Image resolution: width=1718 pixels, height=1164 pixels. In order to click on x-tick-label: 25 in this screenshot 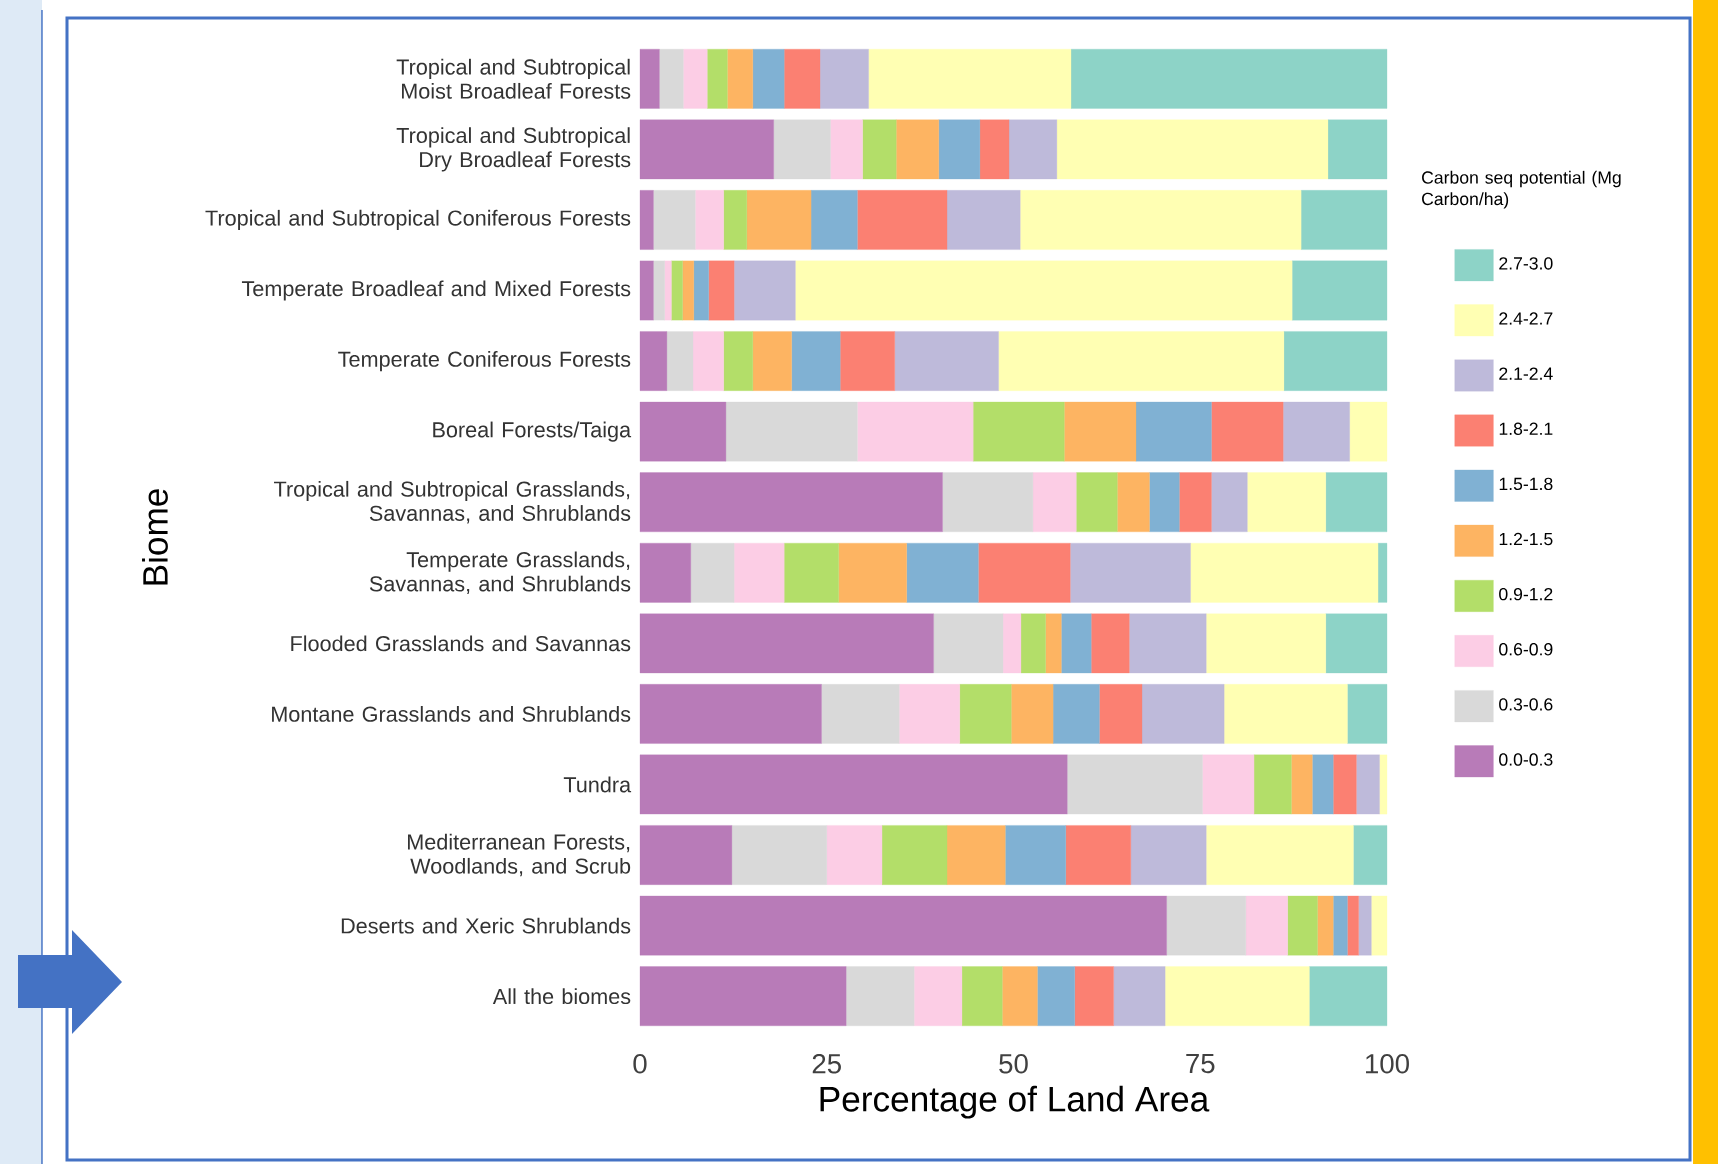, I will do `click(826, 1063)`.